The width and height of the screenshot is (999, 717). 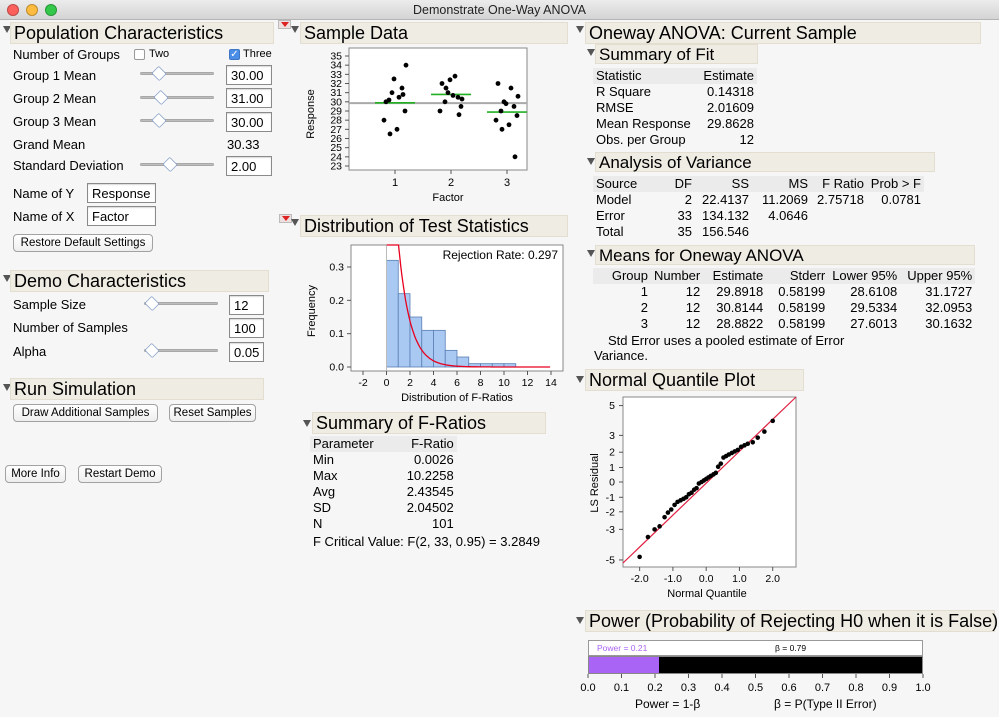 I want to click on close-window-button, so click(x=13, y=10).